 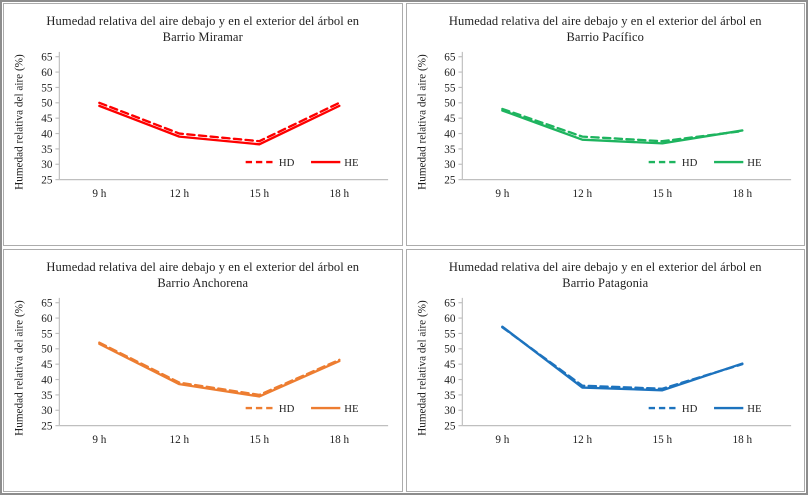 What do you see at coordinates (605, 37) in the screenshot?
I see `chart-title-line2: Barrio Pacífico` at bounding box center [605, 37].